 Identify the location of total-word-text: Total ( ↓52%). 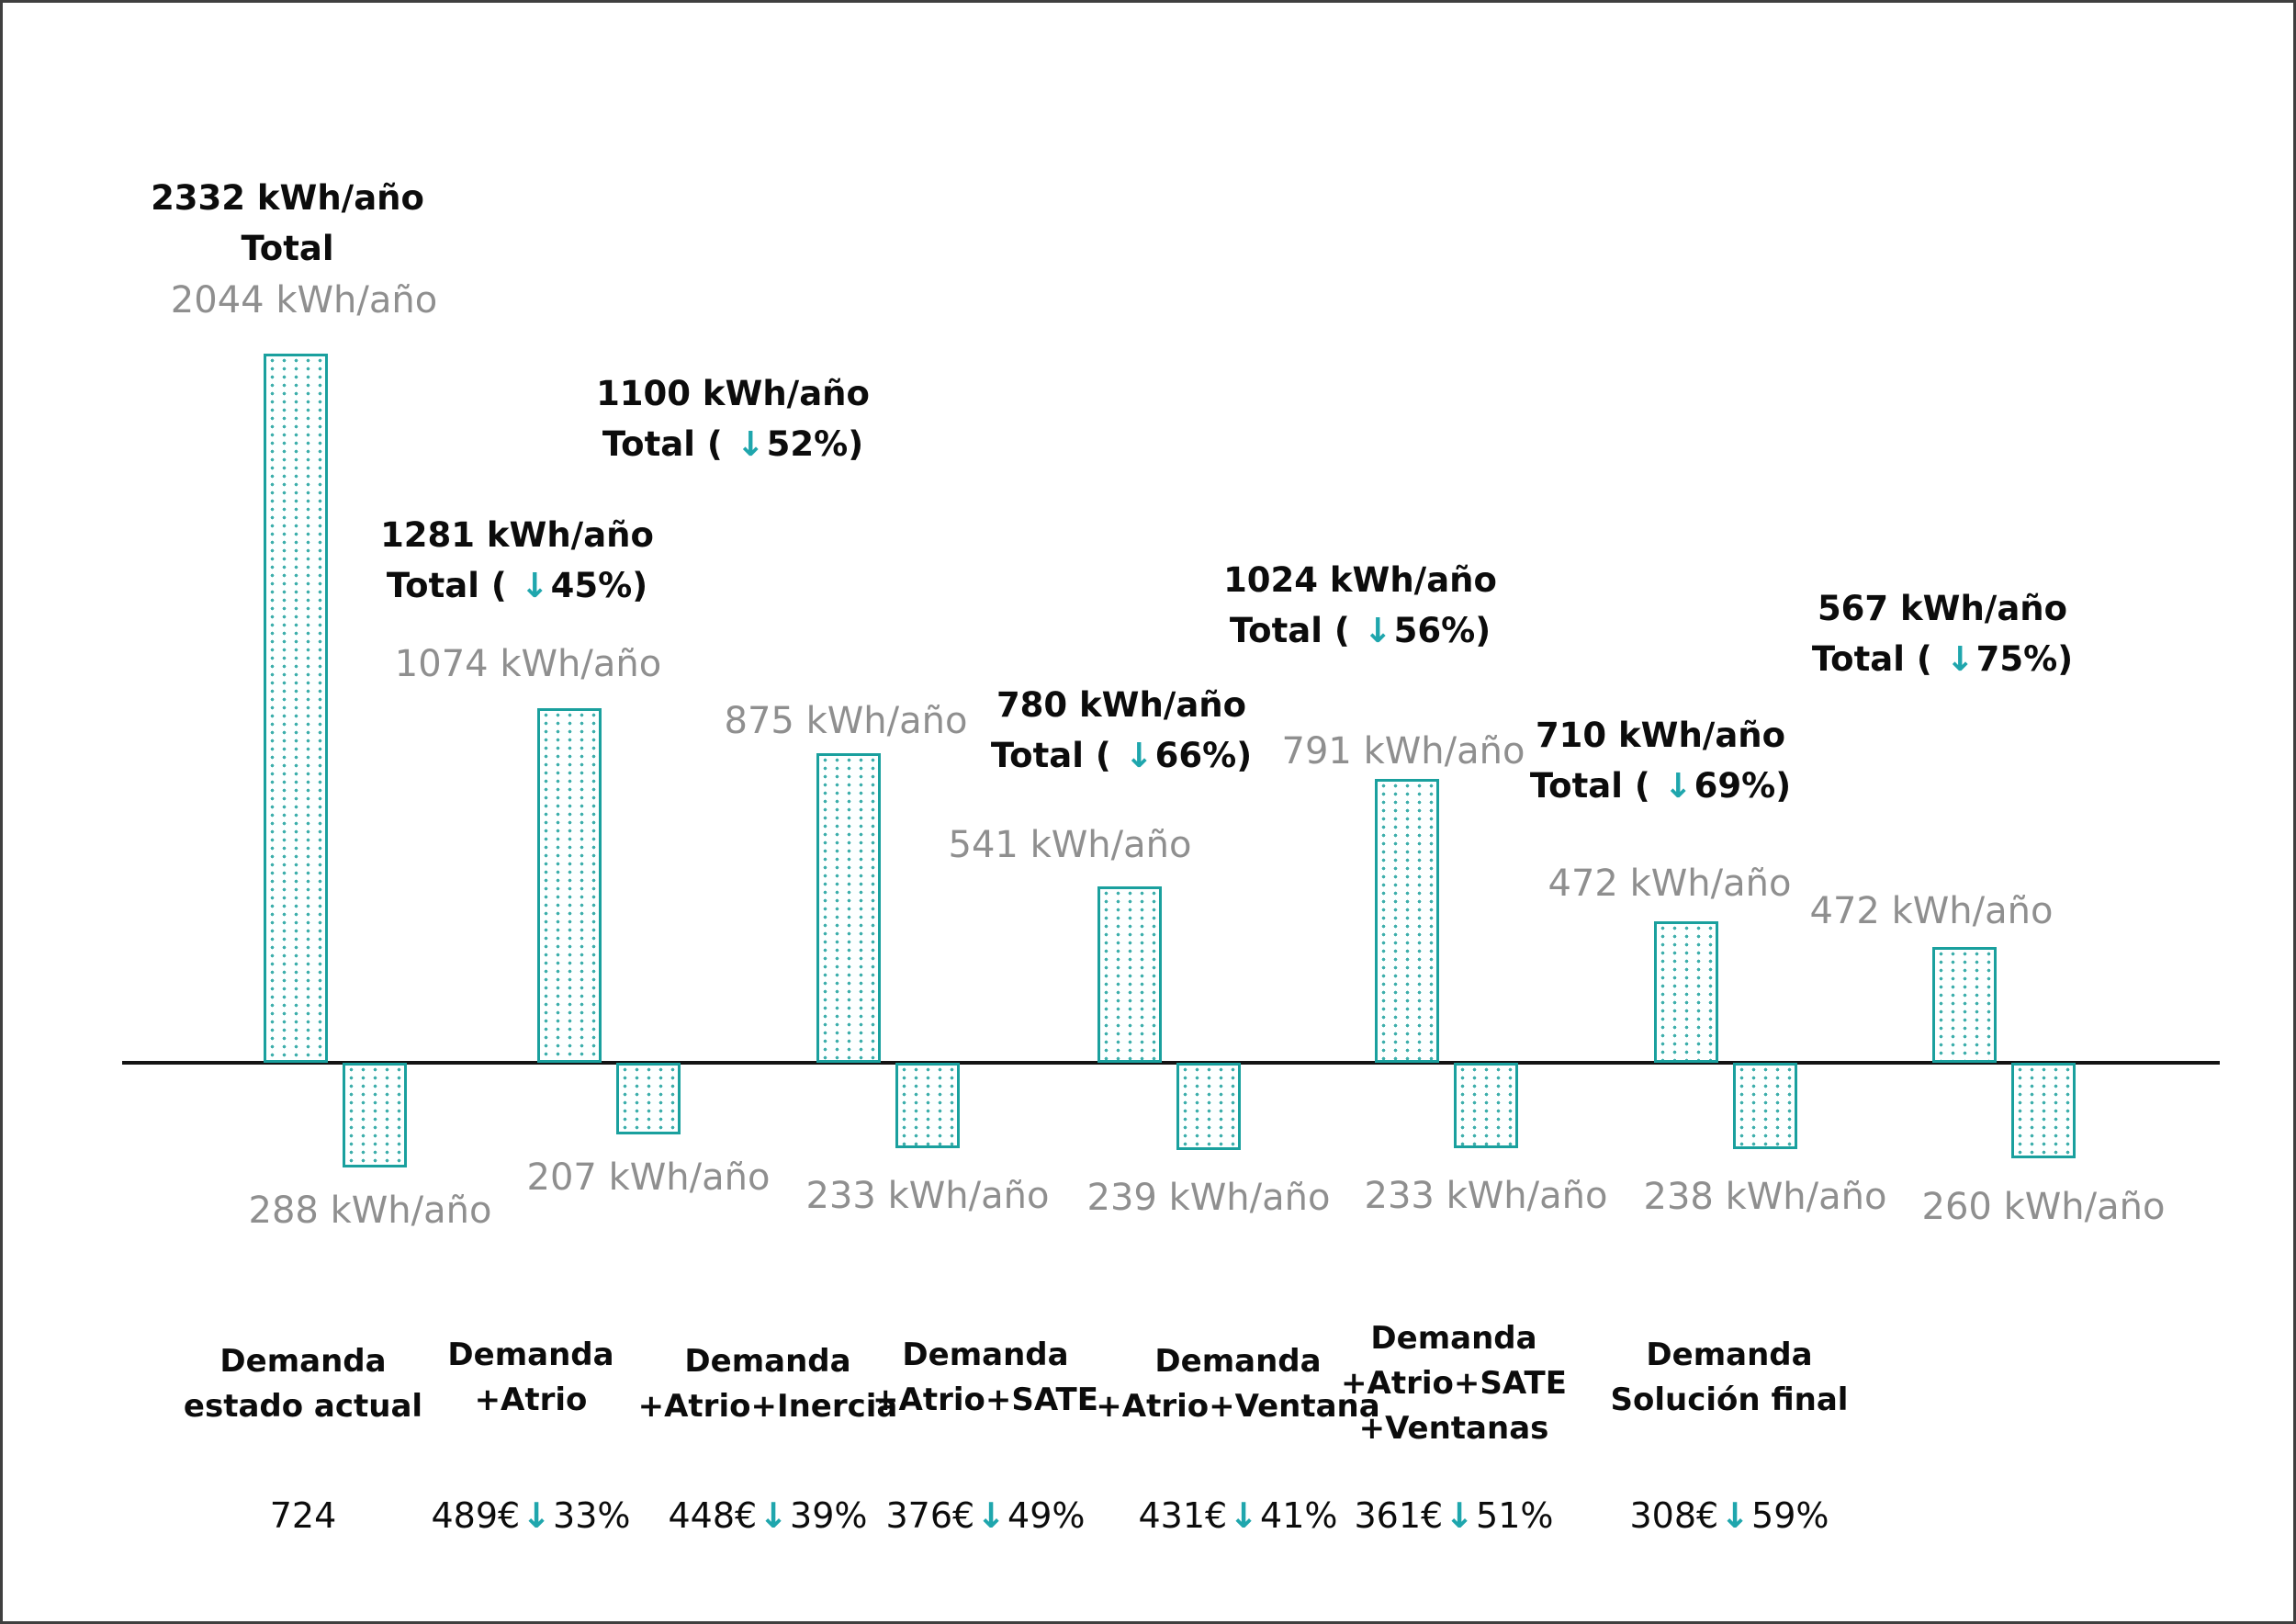
(733, 444).